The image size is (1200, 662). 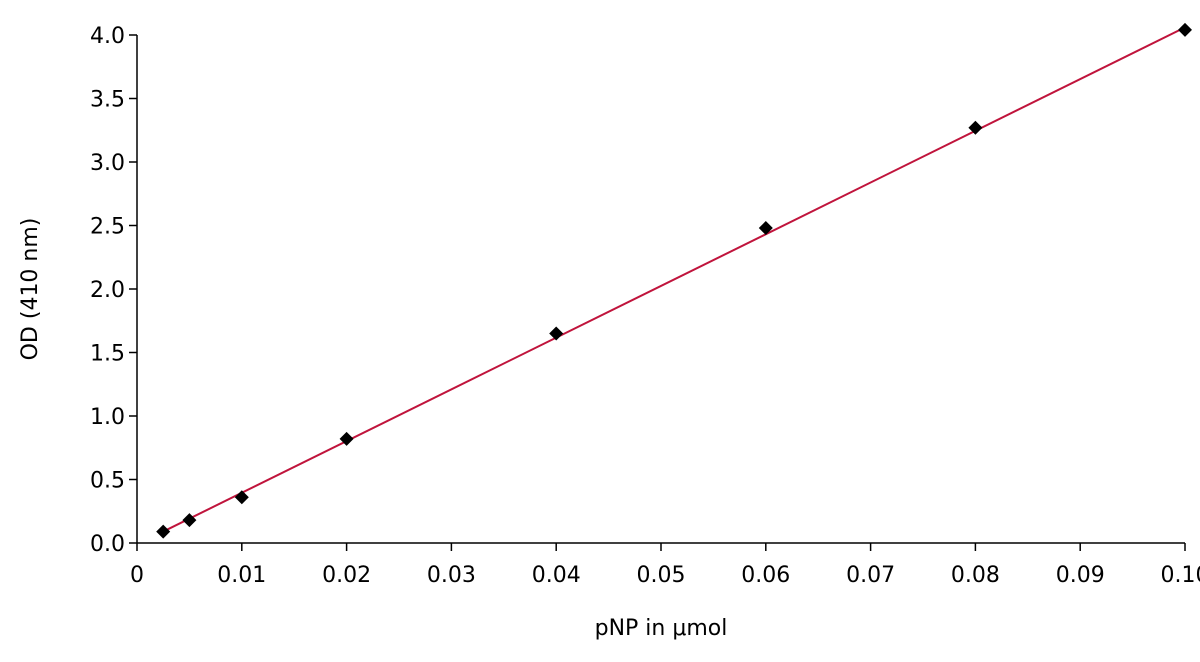 What do you see at coordinates (137, 575) in the screenshot?
I see `x-tick-label: 0` at bounding box center [137, 575].